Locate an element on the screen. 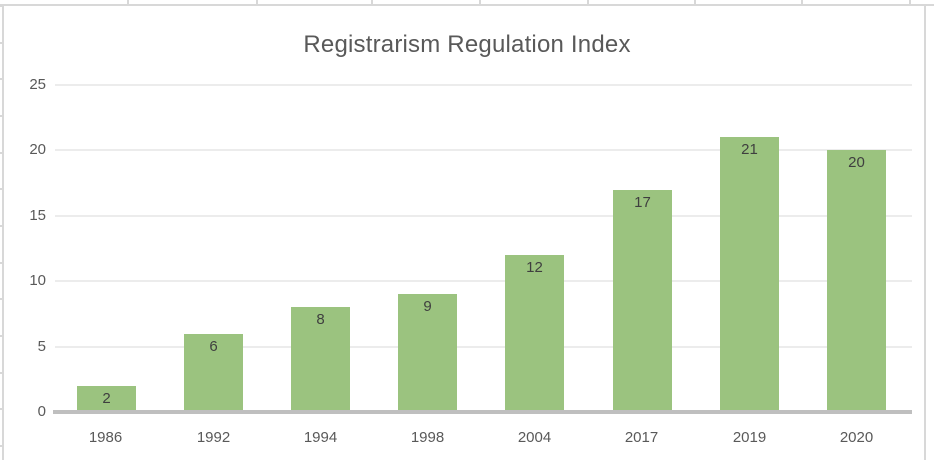 This screenshot has width=934, height=460. bar: 17 is located at coordinates (642, 301).